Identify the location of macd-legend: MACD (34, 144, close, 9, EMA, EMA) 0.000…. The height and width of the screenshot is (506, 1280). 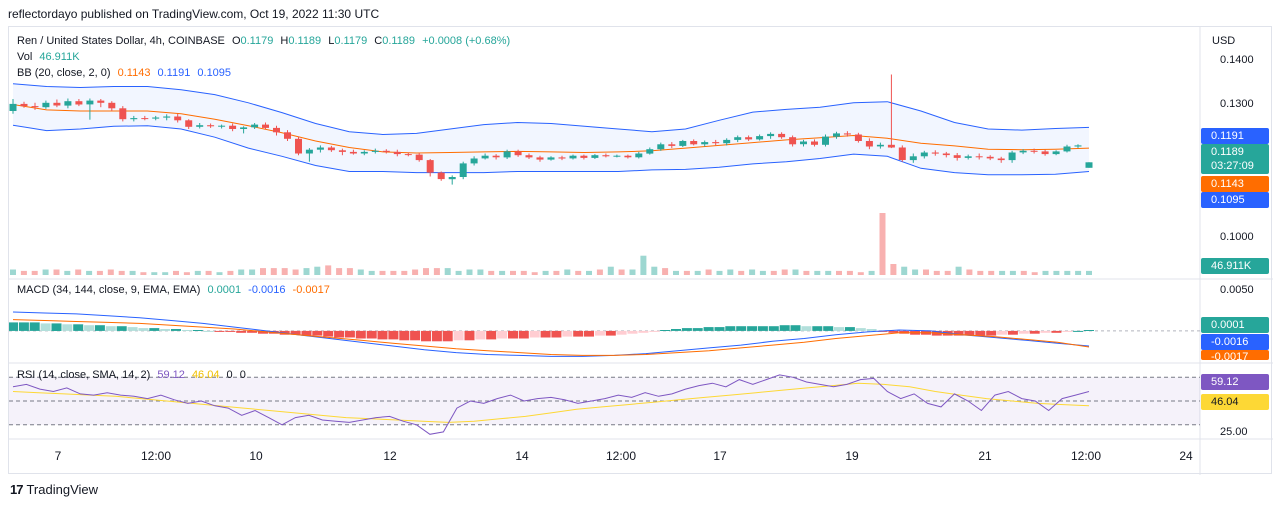
(175, 290).